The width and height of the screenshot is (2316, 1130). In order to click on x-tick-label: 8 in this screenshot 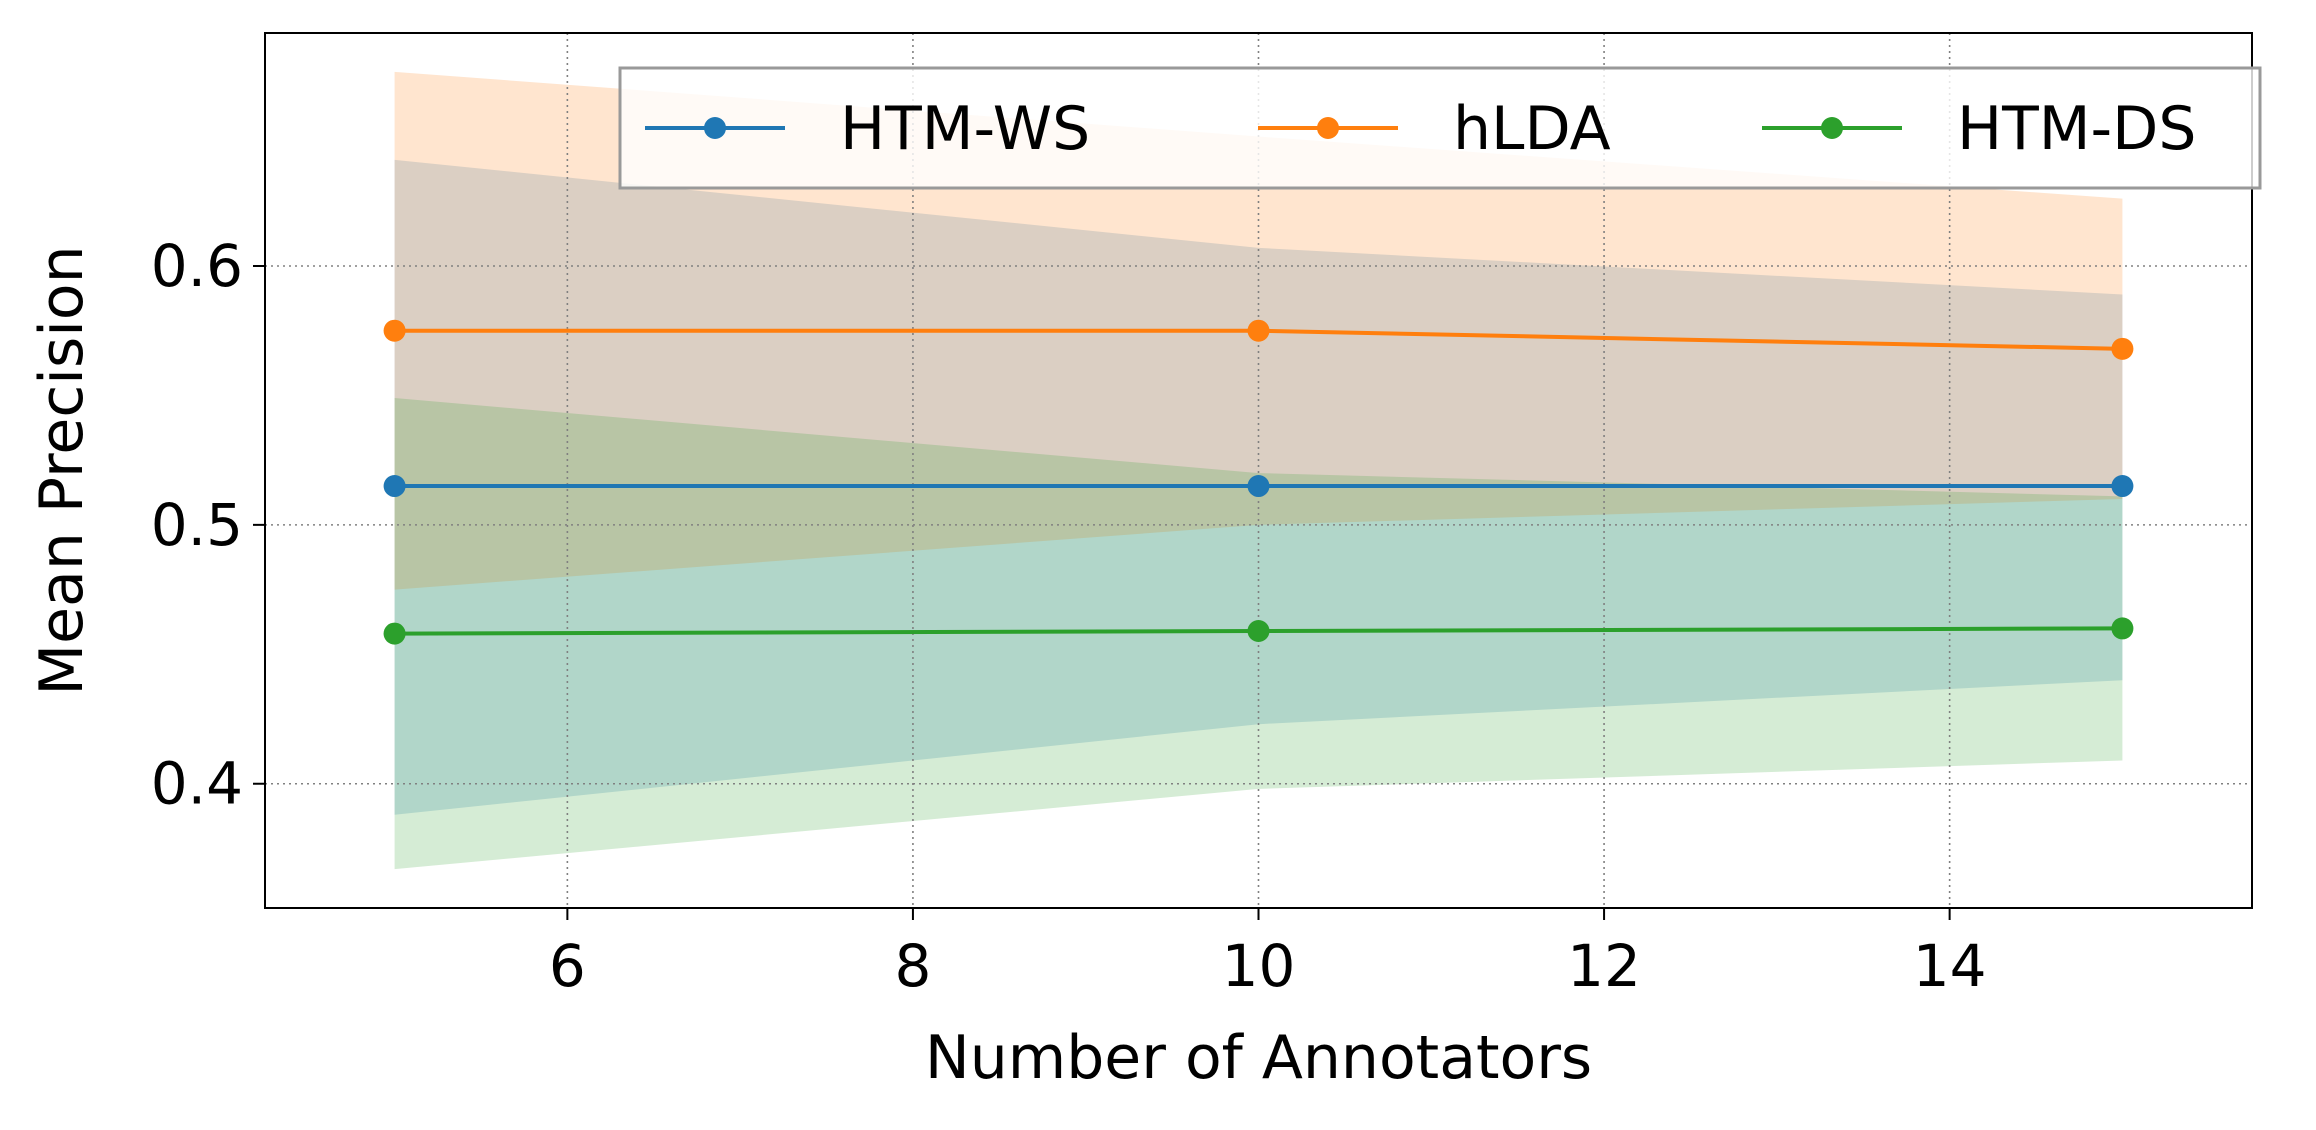, I will do `click(912, 966)`.